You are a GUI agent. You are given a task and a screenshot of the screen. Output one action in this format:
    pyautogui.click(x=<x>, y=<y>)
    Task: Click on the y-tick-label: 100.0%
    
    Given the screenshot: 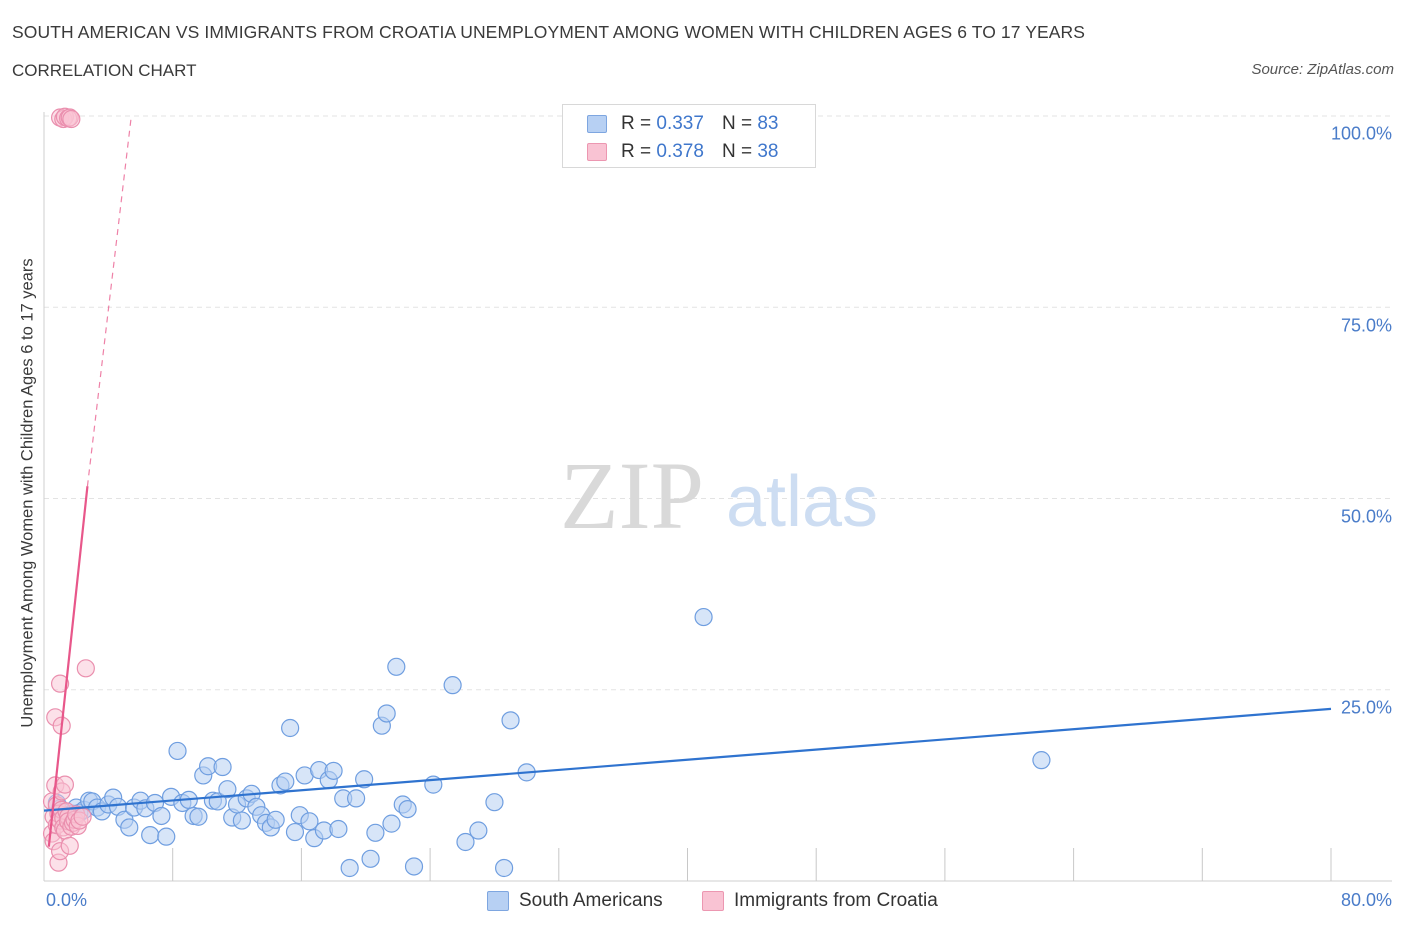 What is the action you would take?
    pyautogui.click(x=1361, y=133)
    